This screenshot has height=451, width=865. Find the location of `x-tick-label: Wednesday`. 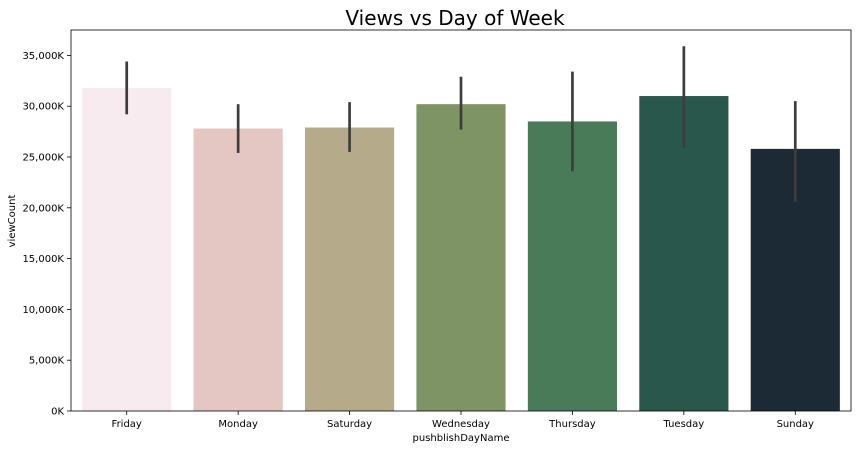

x-tick-label: Wednesday is located at coordinates (461, 424).